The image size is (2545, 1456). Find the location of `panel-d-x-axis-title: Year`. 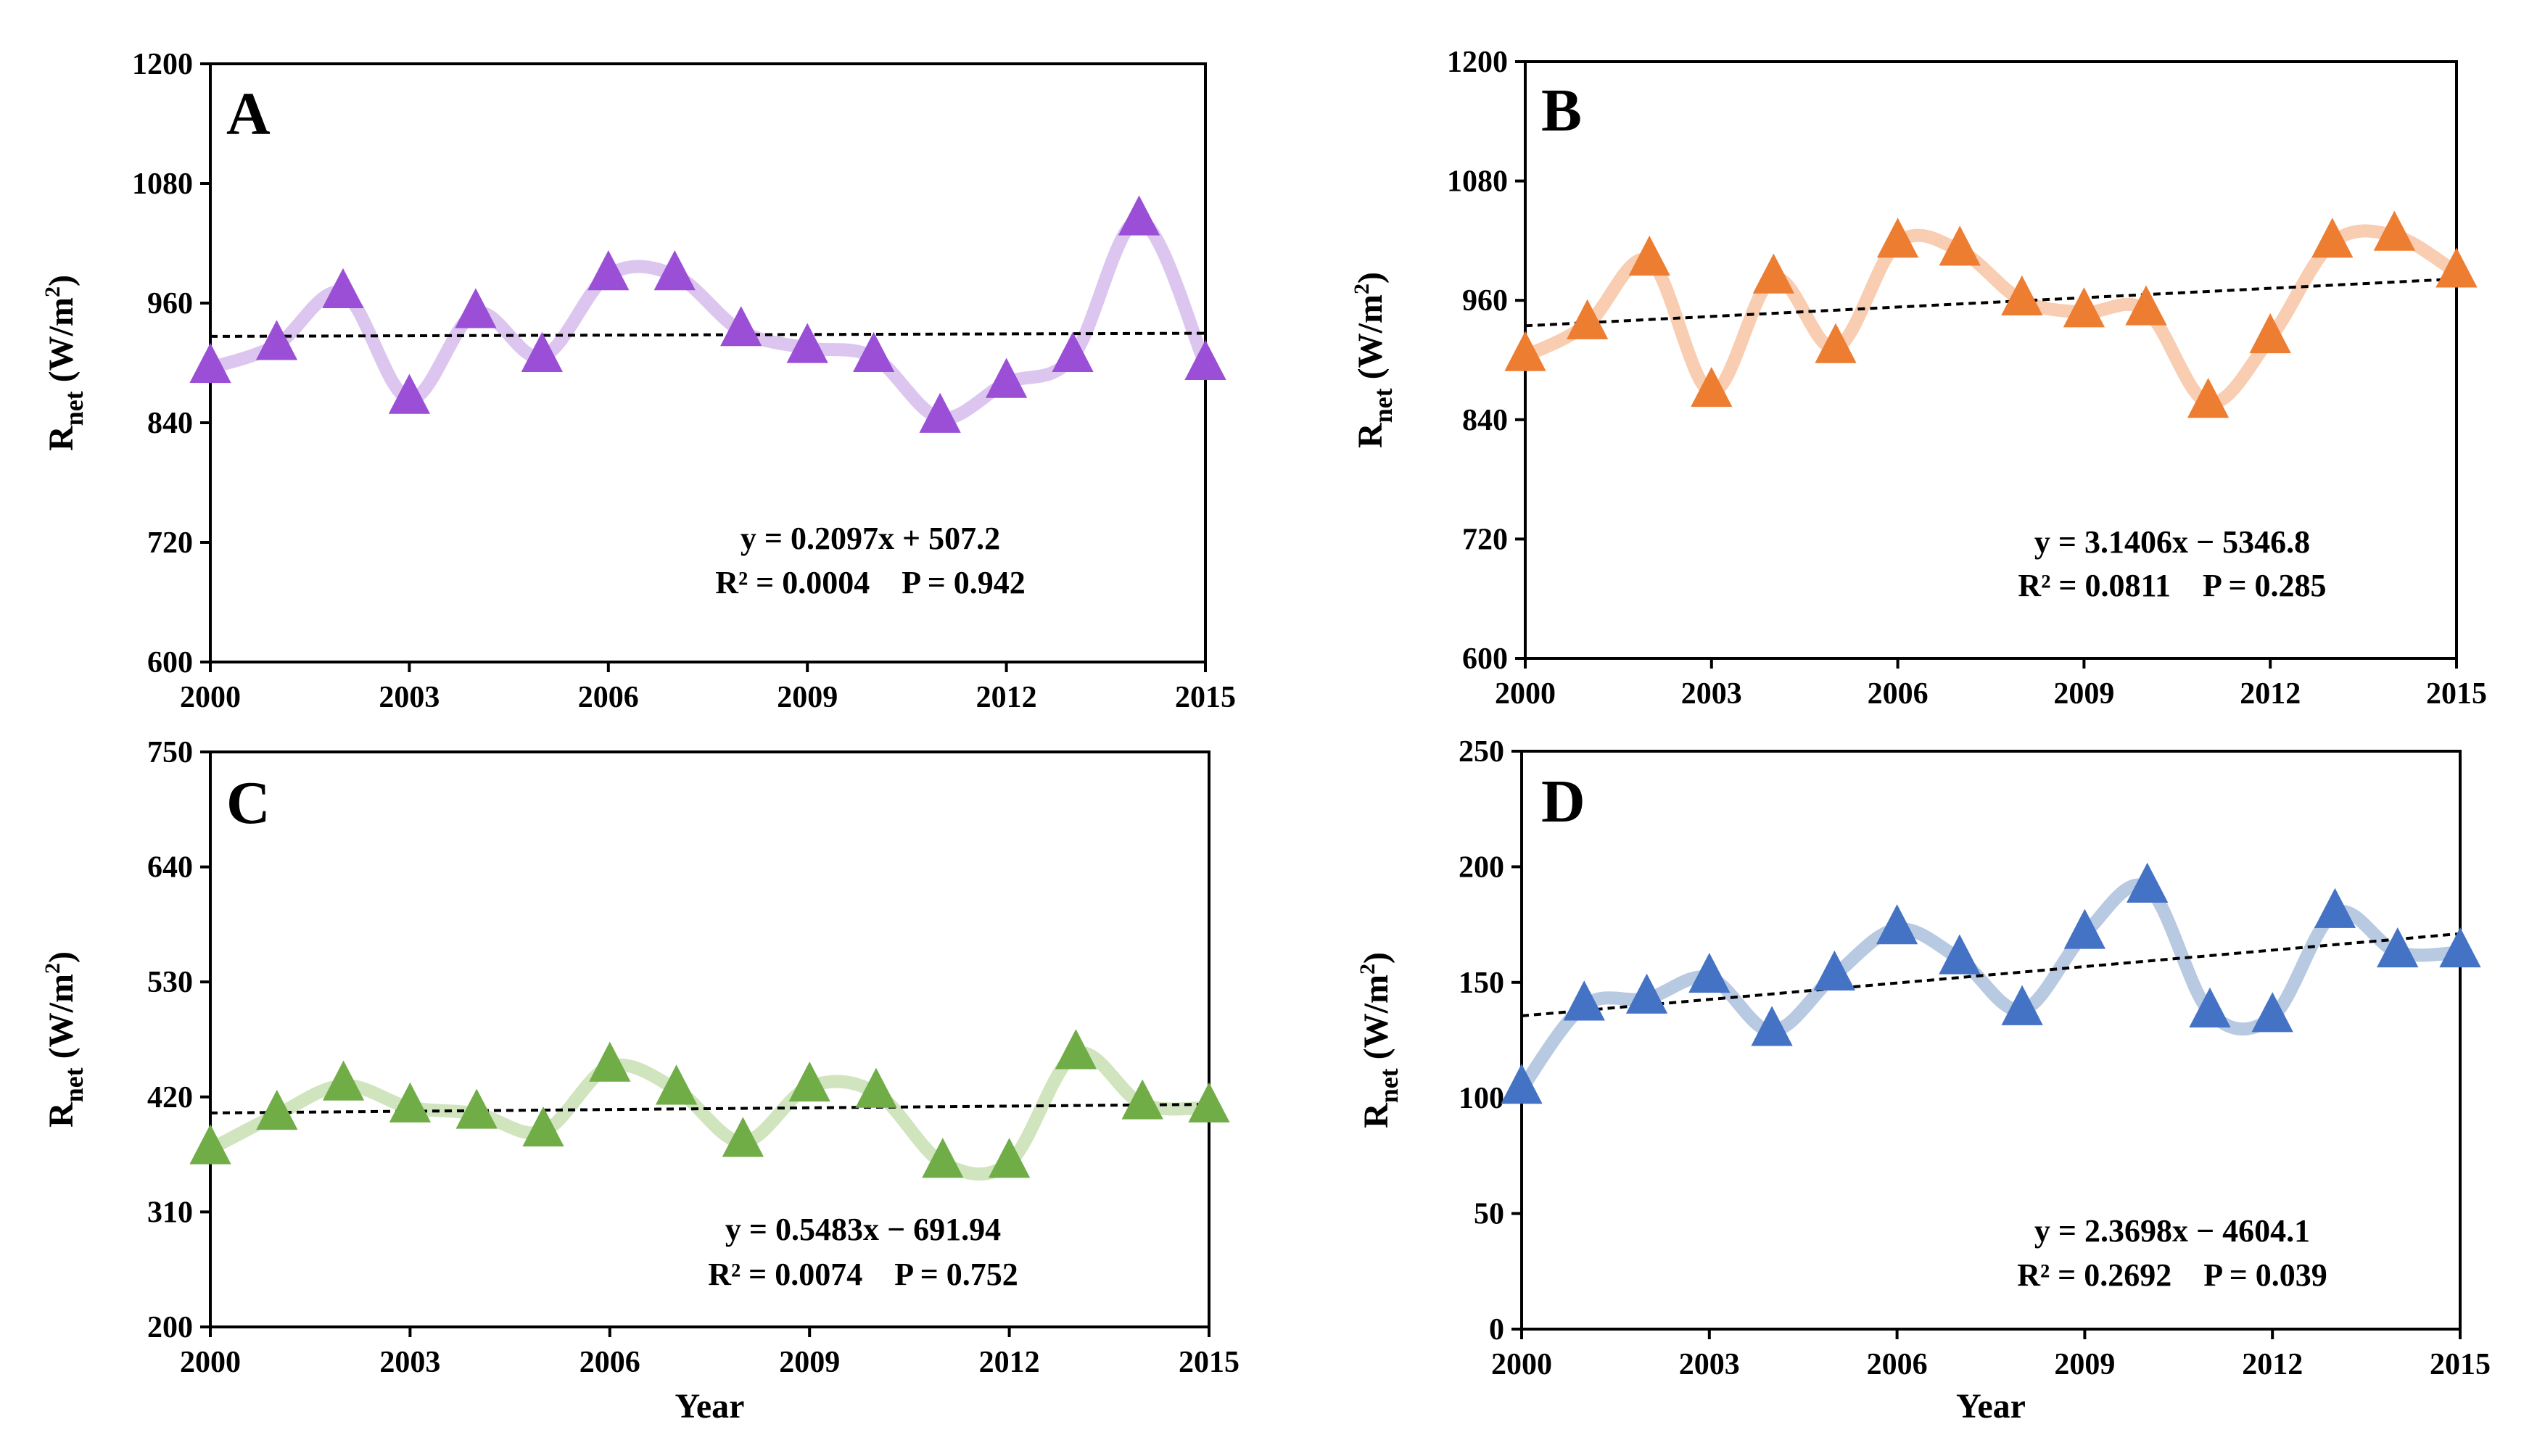

panel-d-x-axis-title: Year is located at coordinates (1991, 1406).